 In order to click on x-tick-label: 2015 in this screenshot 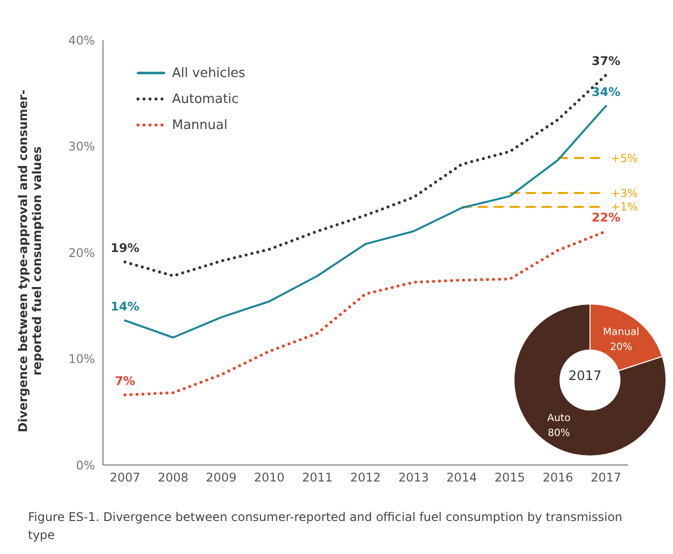, I will do `click(510, 477)`.